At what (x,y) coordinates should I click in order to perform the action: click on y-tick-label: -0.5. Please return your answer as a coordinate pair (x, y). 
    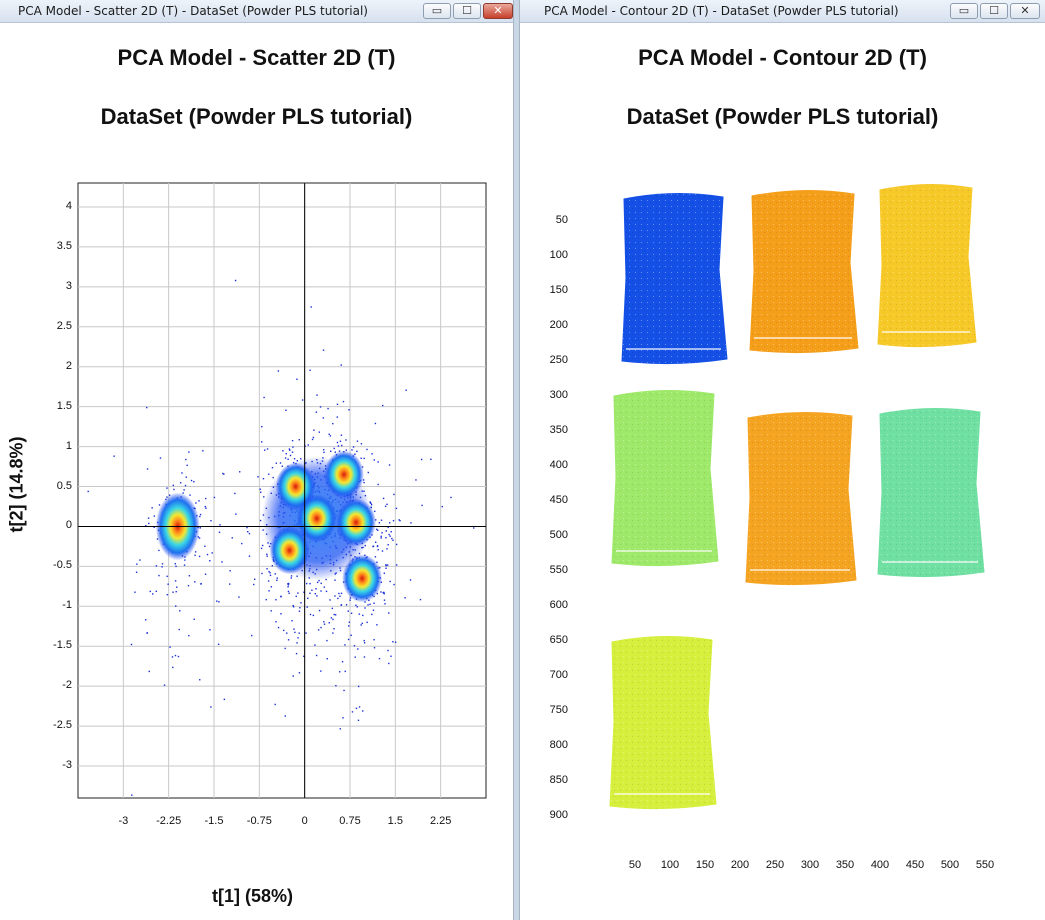
    Looking at the image, I should click on (62, 565).